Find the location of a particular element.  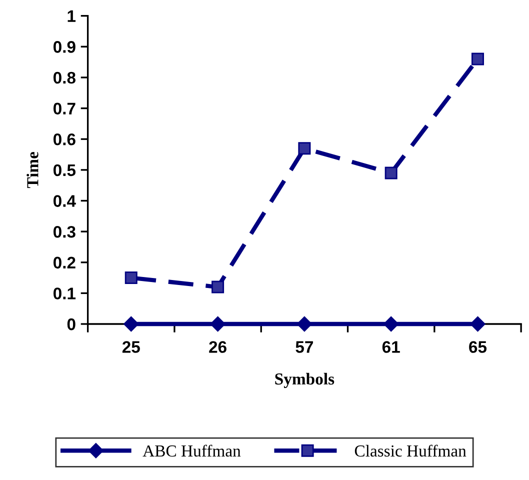

y-tick-label: 0.1 is located at coordinates (65, 294).